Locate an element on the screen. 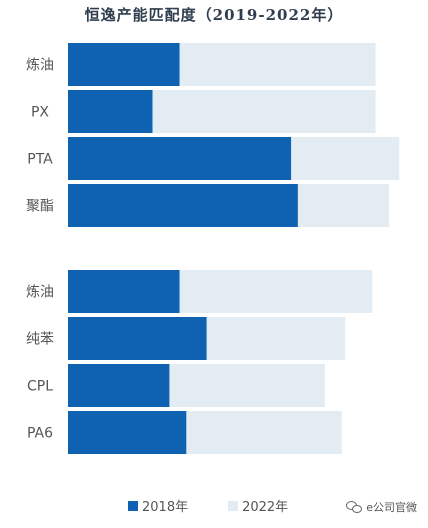  category-label-group1-1: 炼油 is located at coordinates (40, 66).